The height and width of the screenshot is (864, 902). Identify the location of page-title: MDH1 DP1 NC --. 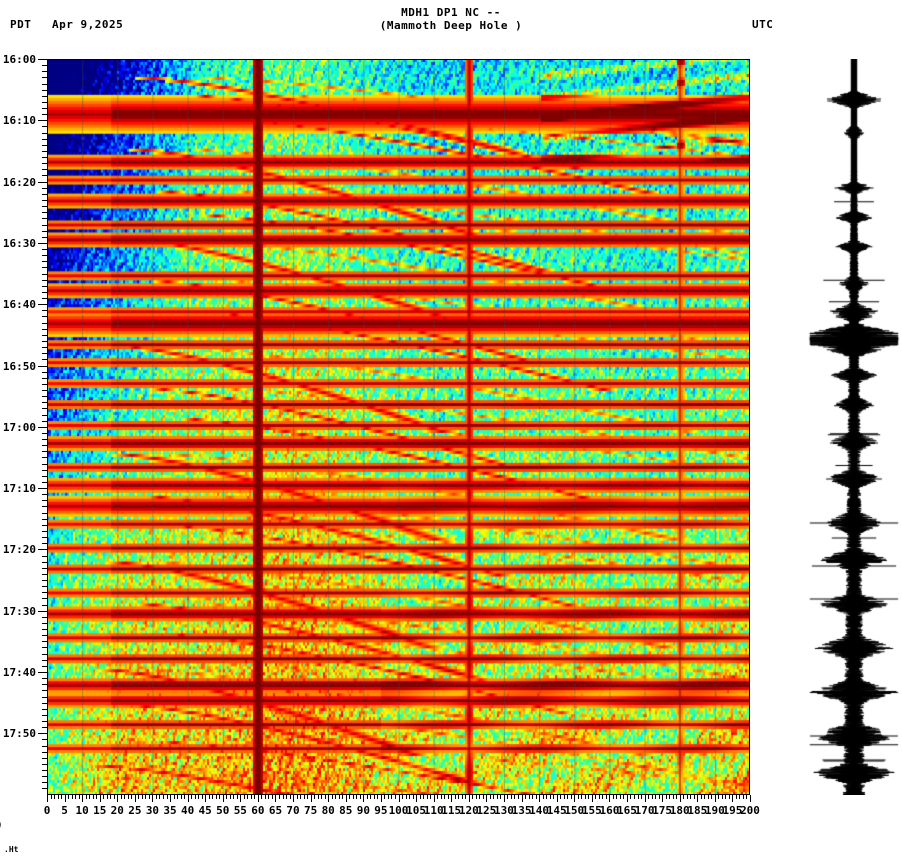
(451, 12).